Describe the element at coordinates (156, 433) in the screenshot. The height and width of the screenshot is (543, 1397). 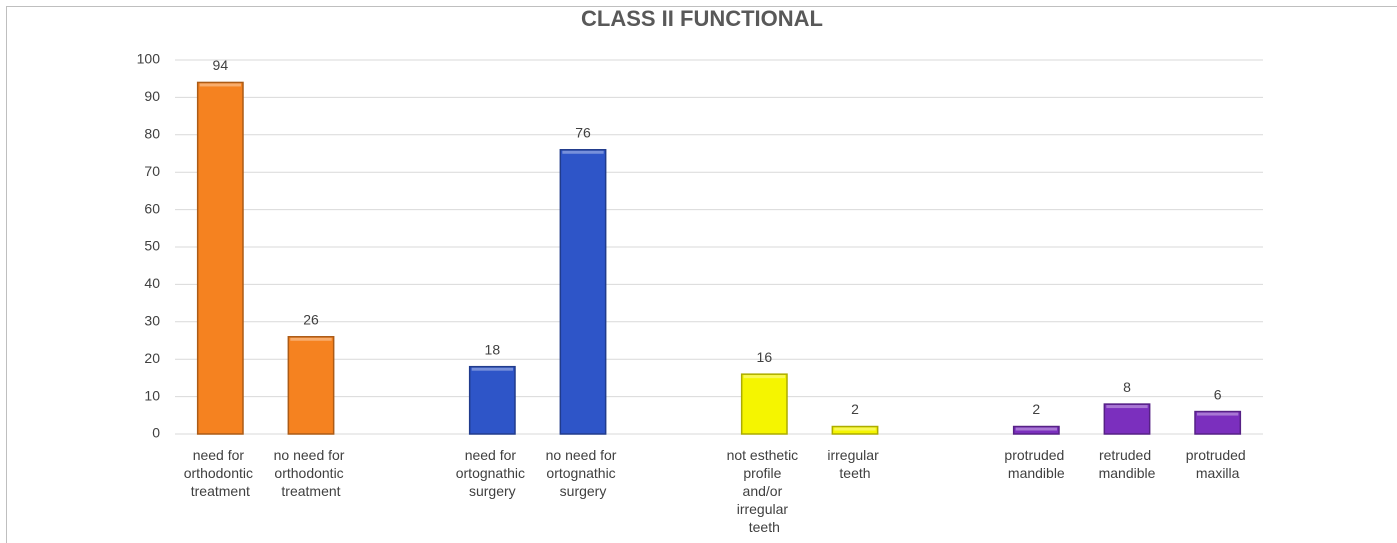
I see `y-tick-label: 0` at that location.